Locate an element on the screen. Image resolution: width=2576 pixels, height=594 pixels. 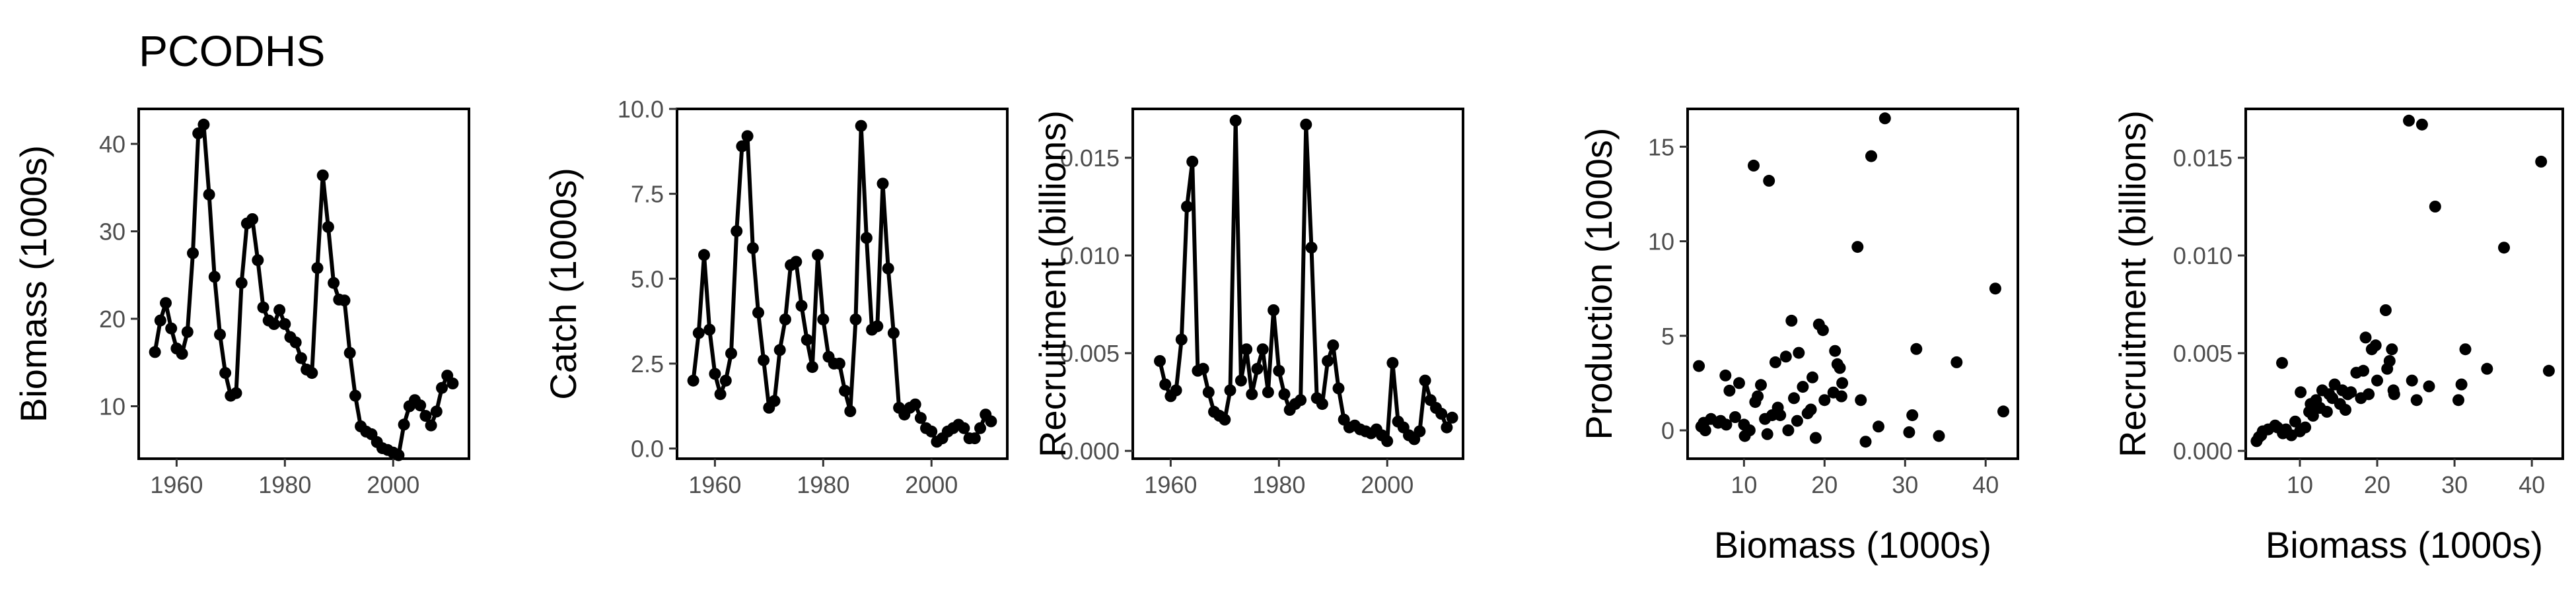
panel-1: 1960 1980 2000 10 20 30 40 Biomass (1000s) is located at coordinates (242, 303).